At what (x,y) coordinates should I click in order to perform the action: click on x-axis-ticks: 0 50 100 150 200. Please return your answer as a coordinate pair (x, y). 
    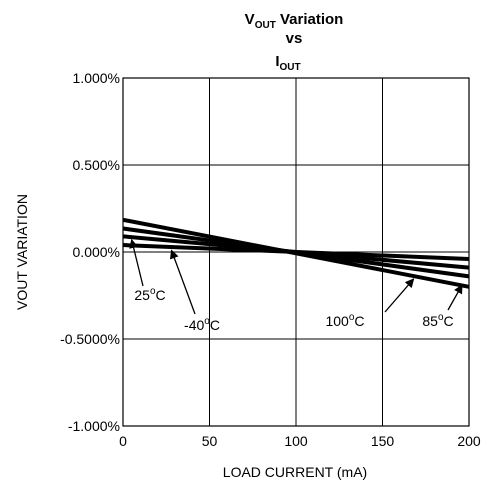
    Looking at the image, I should click on (300, 441).